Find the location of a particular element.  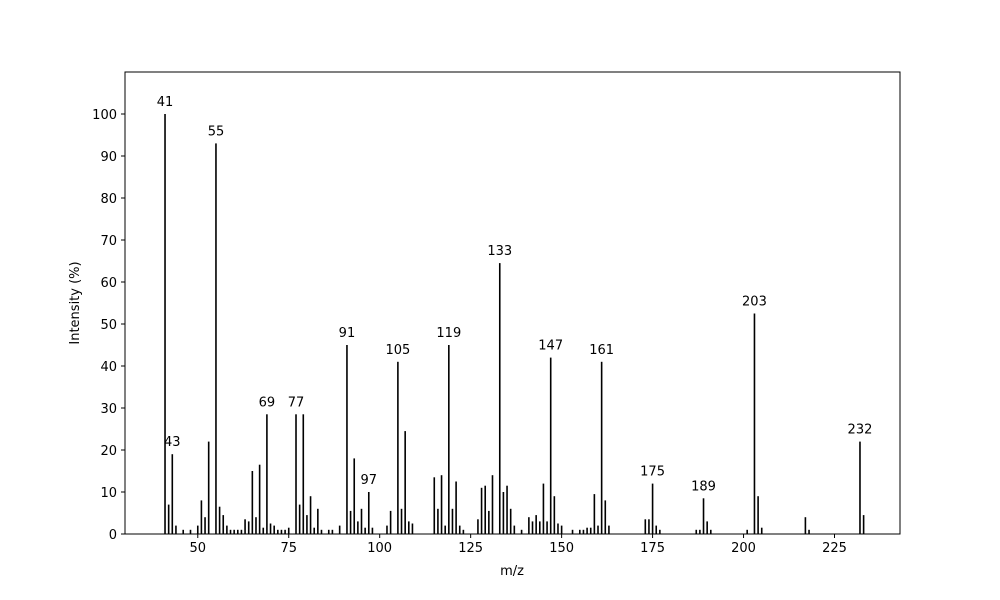

peak-label: 203 is located at coordinates (754, 302).